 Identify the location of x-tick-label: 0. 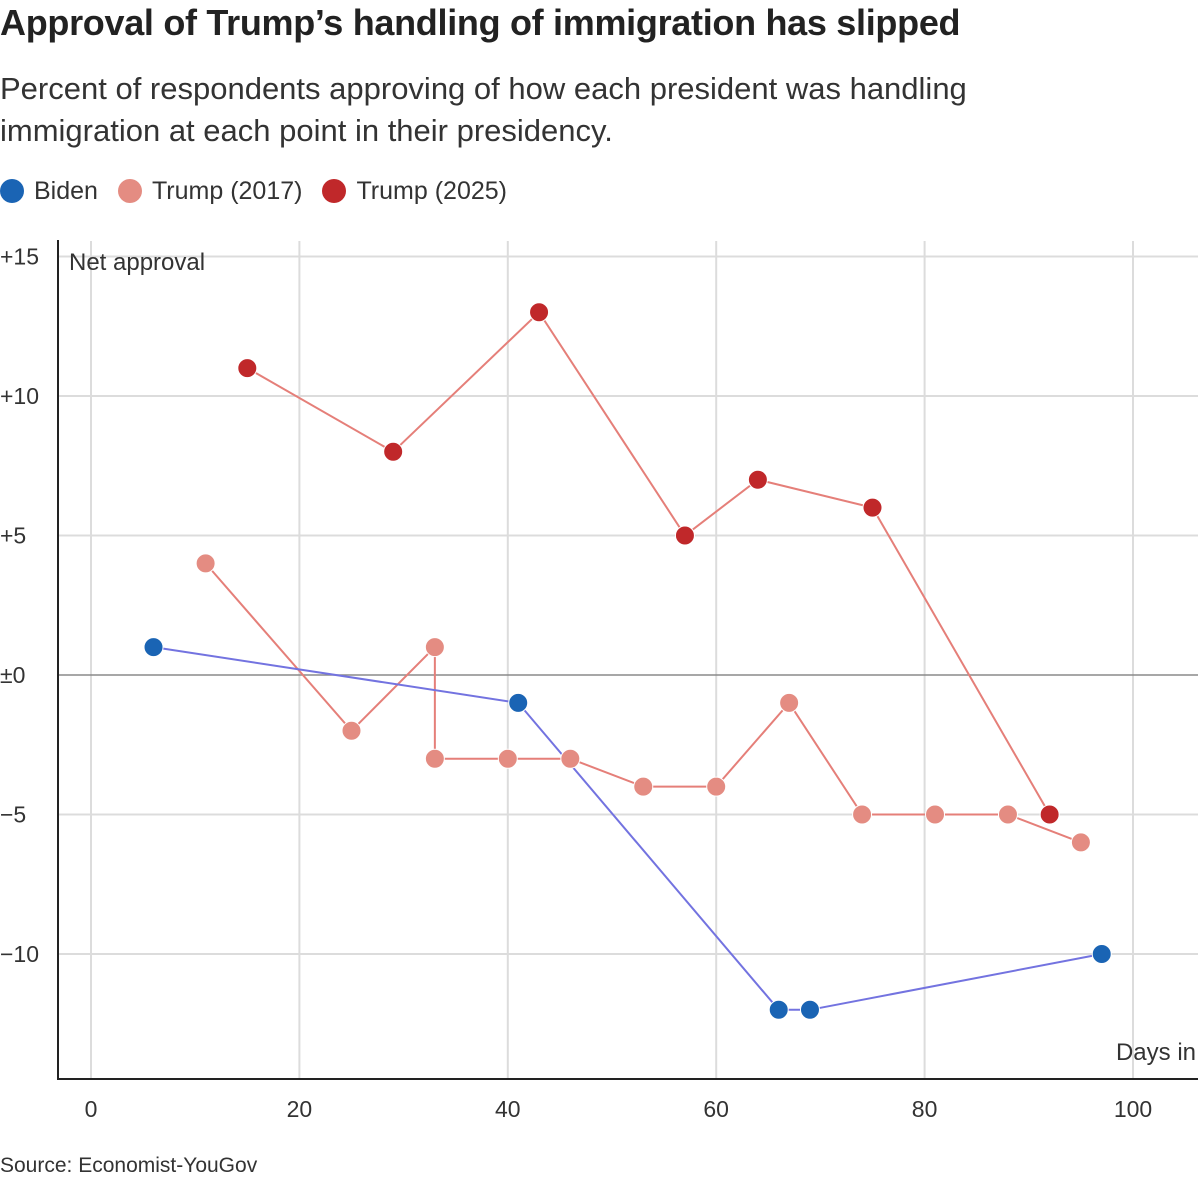
(91, 1109).